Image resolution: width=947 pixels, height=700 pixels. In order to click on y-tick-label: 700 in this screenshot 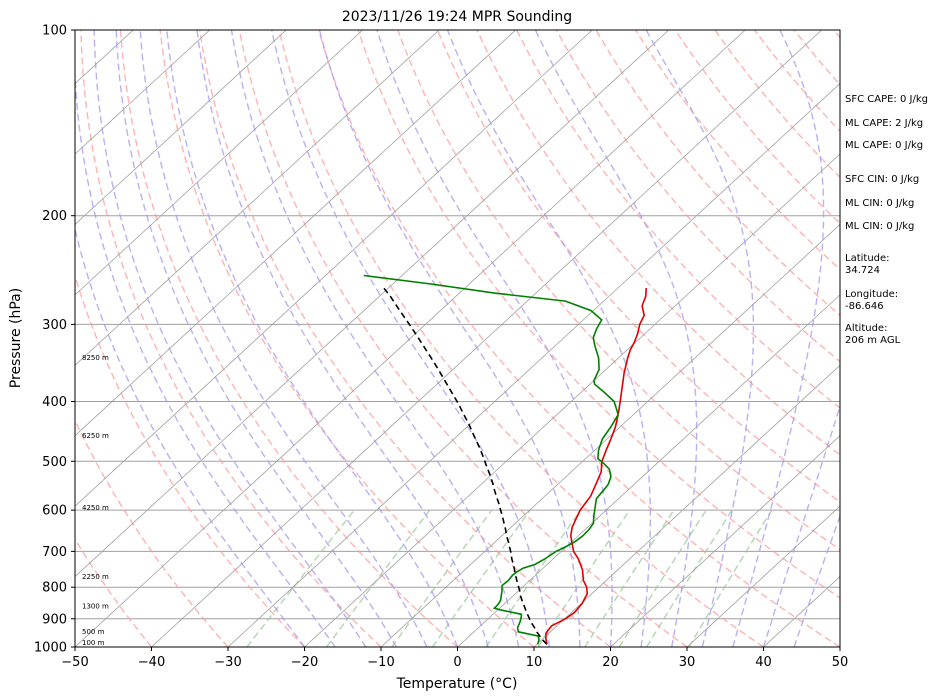, I will do `click(54, 552)`.